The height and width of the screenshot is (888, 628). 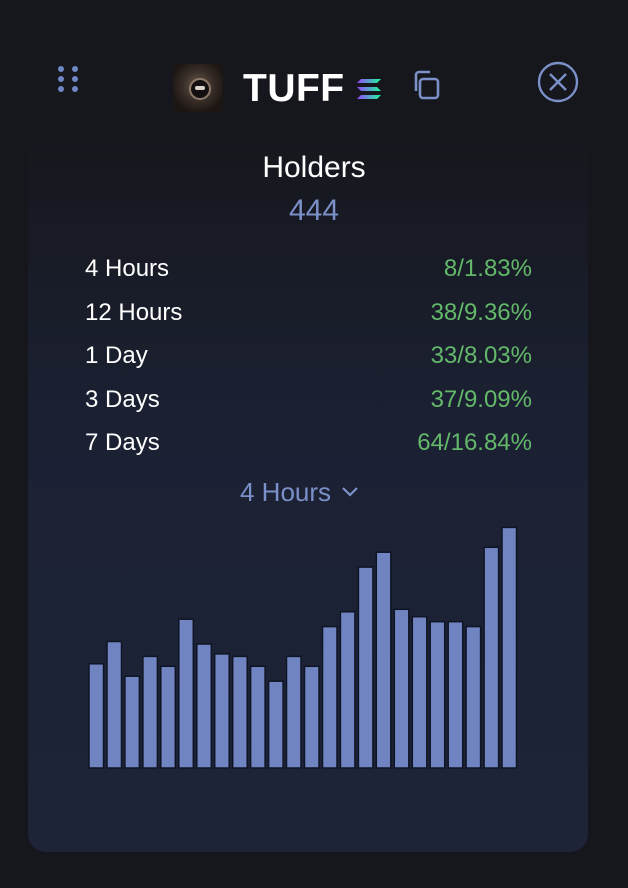 I want to click on holders-row-1d: 1 Day 33/8.03%, so click(x=308, y=361).